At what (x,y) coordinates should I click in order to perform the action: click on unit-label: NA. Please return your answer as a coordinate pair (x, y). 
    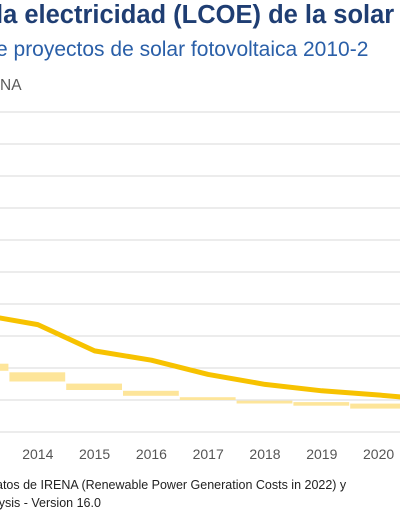
    Looking at the image, I should click on (11, 85).